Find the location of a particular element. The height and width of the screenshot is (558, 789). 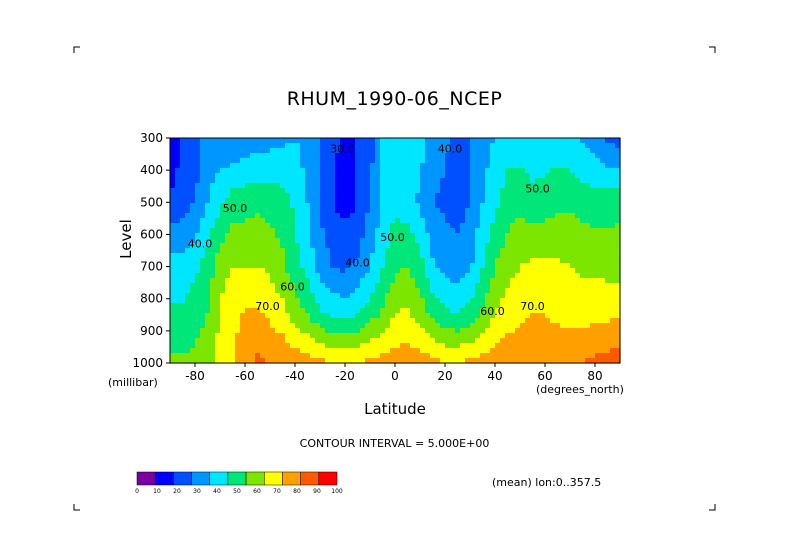

contour-label: 50.0 is located at coordinates (235, 208).